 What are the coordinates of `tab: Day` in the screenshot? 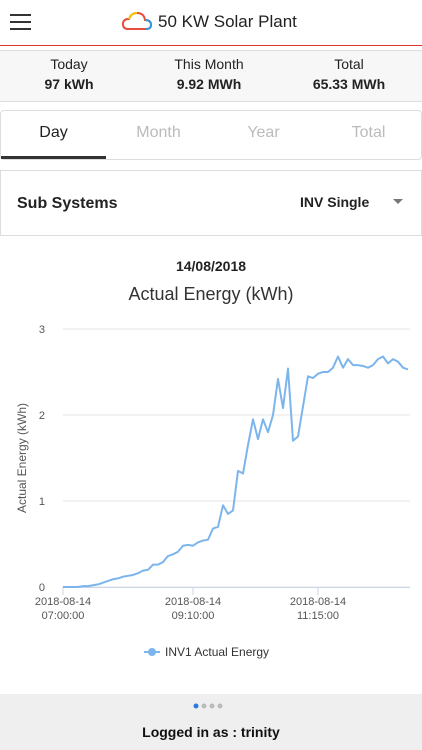 It's located at (53, 141).